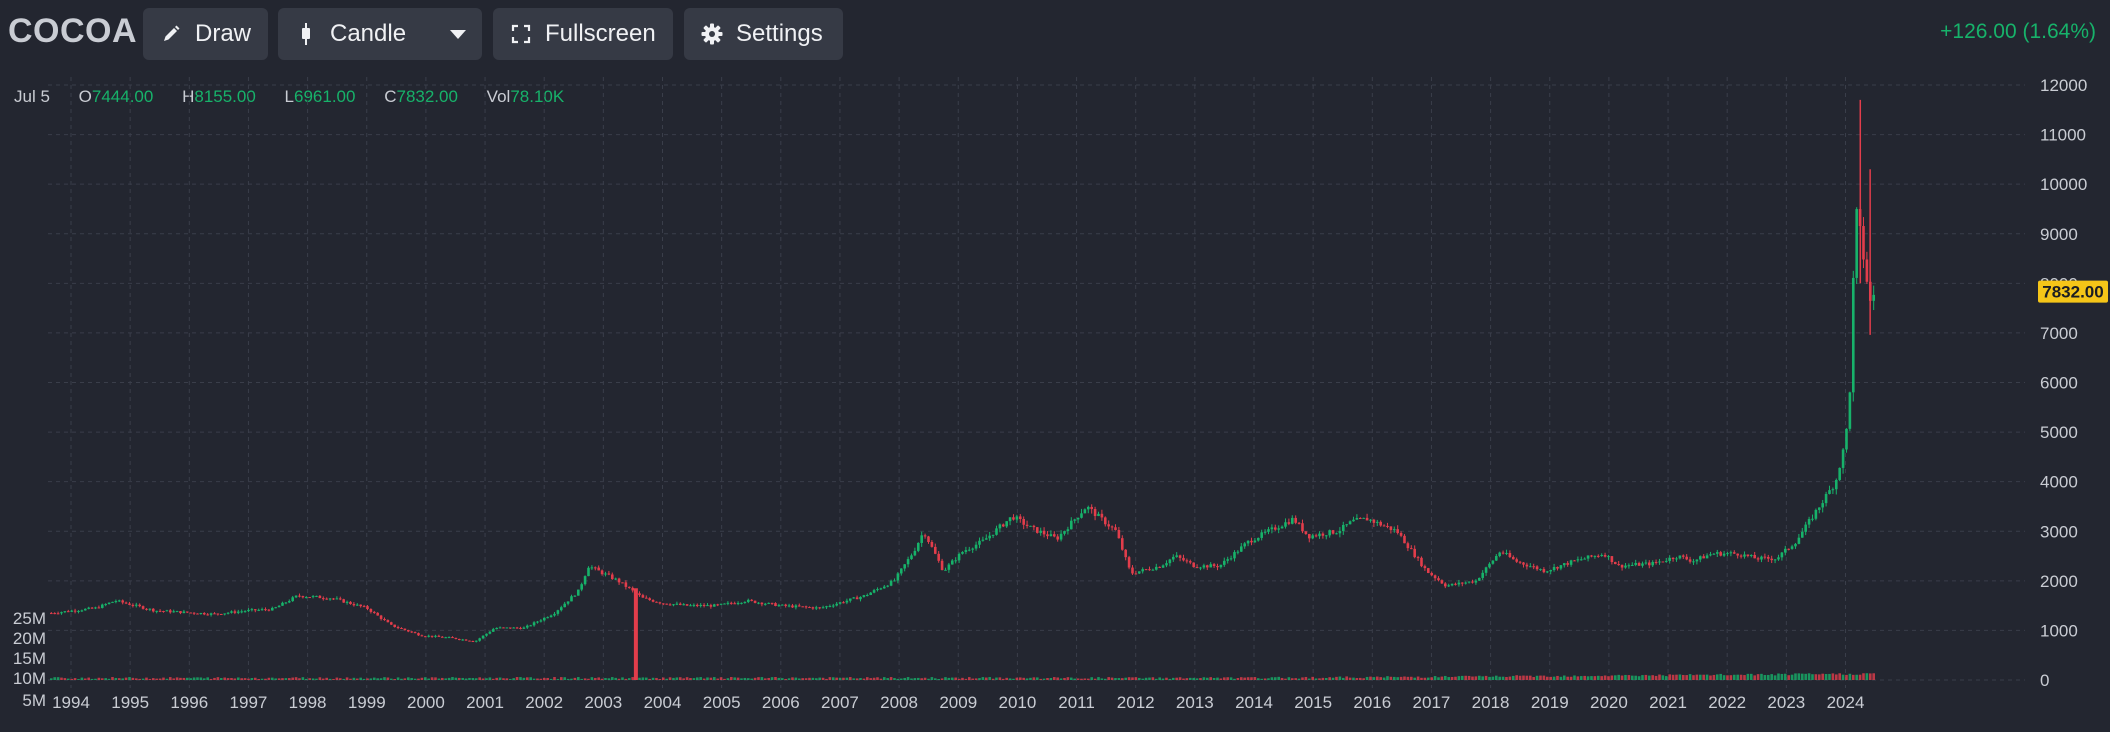 The width and height of the screenshot is (2110, 732). Describe the element at coordinates (225, 96) in the screenshot. I see `high-value: 8155.00` at that location.